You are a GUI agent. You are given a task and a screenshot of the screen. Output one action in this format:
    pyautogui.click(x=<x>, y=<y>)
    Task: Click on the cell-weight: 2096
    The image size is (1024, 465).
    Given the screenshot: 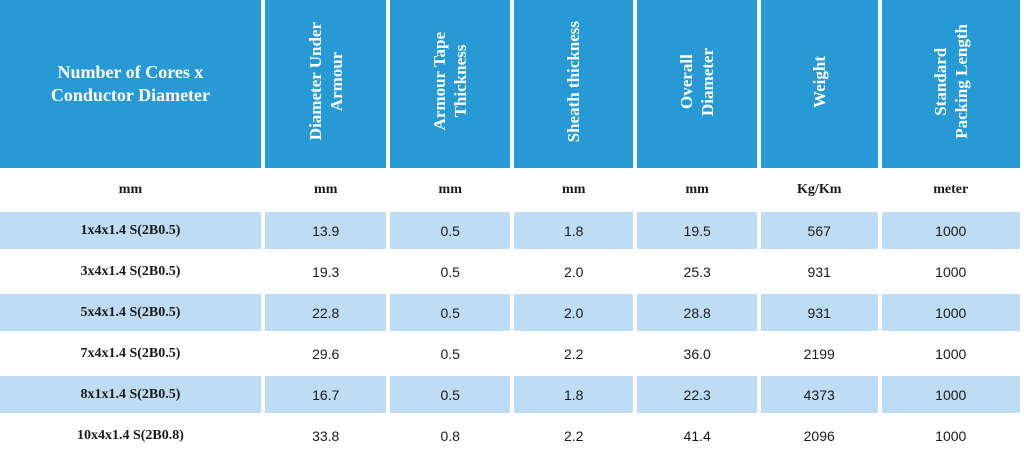 What is the action you would take?
    pyautogui.click(x=819, y=435)
    